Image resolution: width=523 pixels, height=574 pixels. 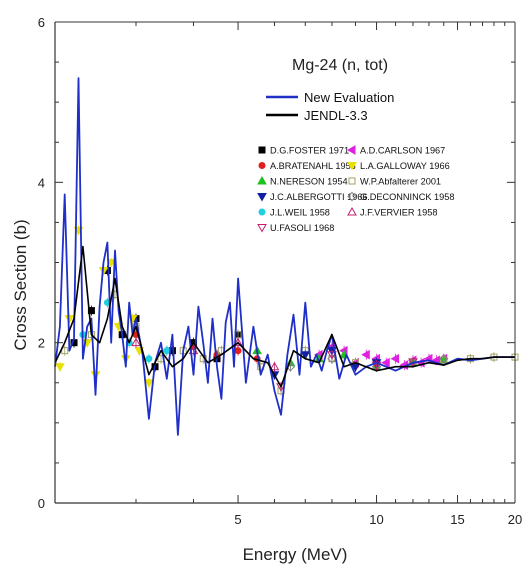 What do you see at coordinates (340, 65) in the screenshot?
I see `chart-title: Mg-24 (n, tot)` at bounding box center [340, 65].